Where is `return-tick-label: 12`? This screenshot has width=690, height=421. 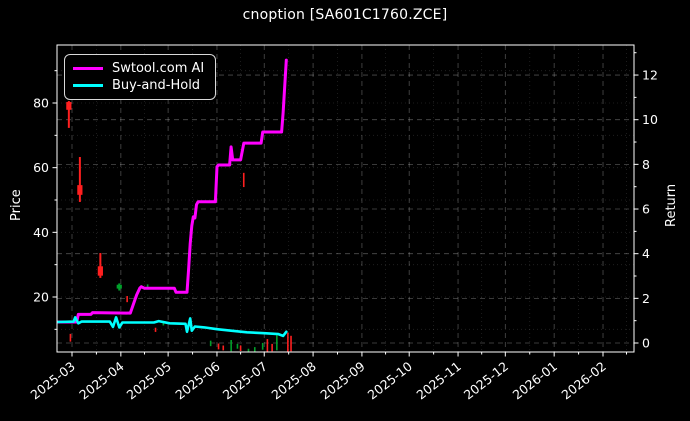 return-tick-label: 12 is located at coordinates (650, 75).